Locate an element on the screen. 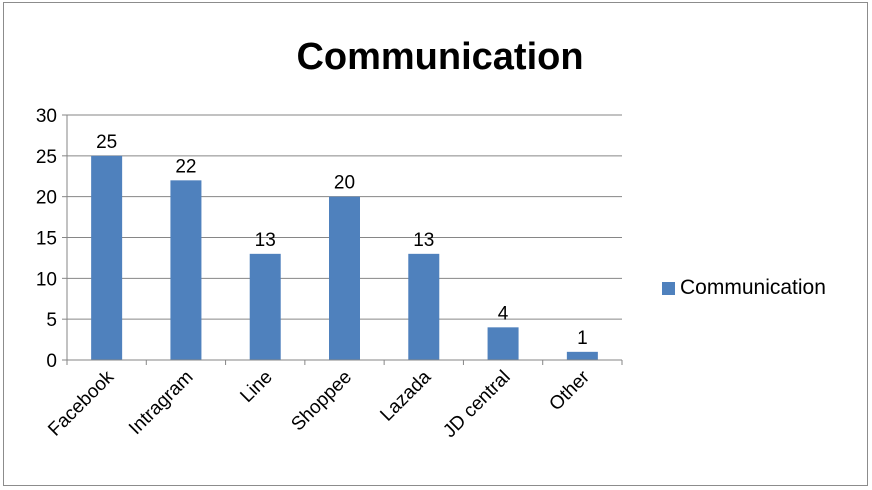 The height and width of the screenshot is (490, 872). x-tick-label: Lazada is located at coordinates (405, 395).